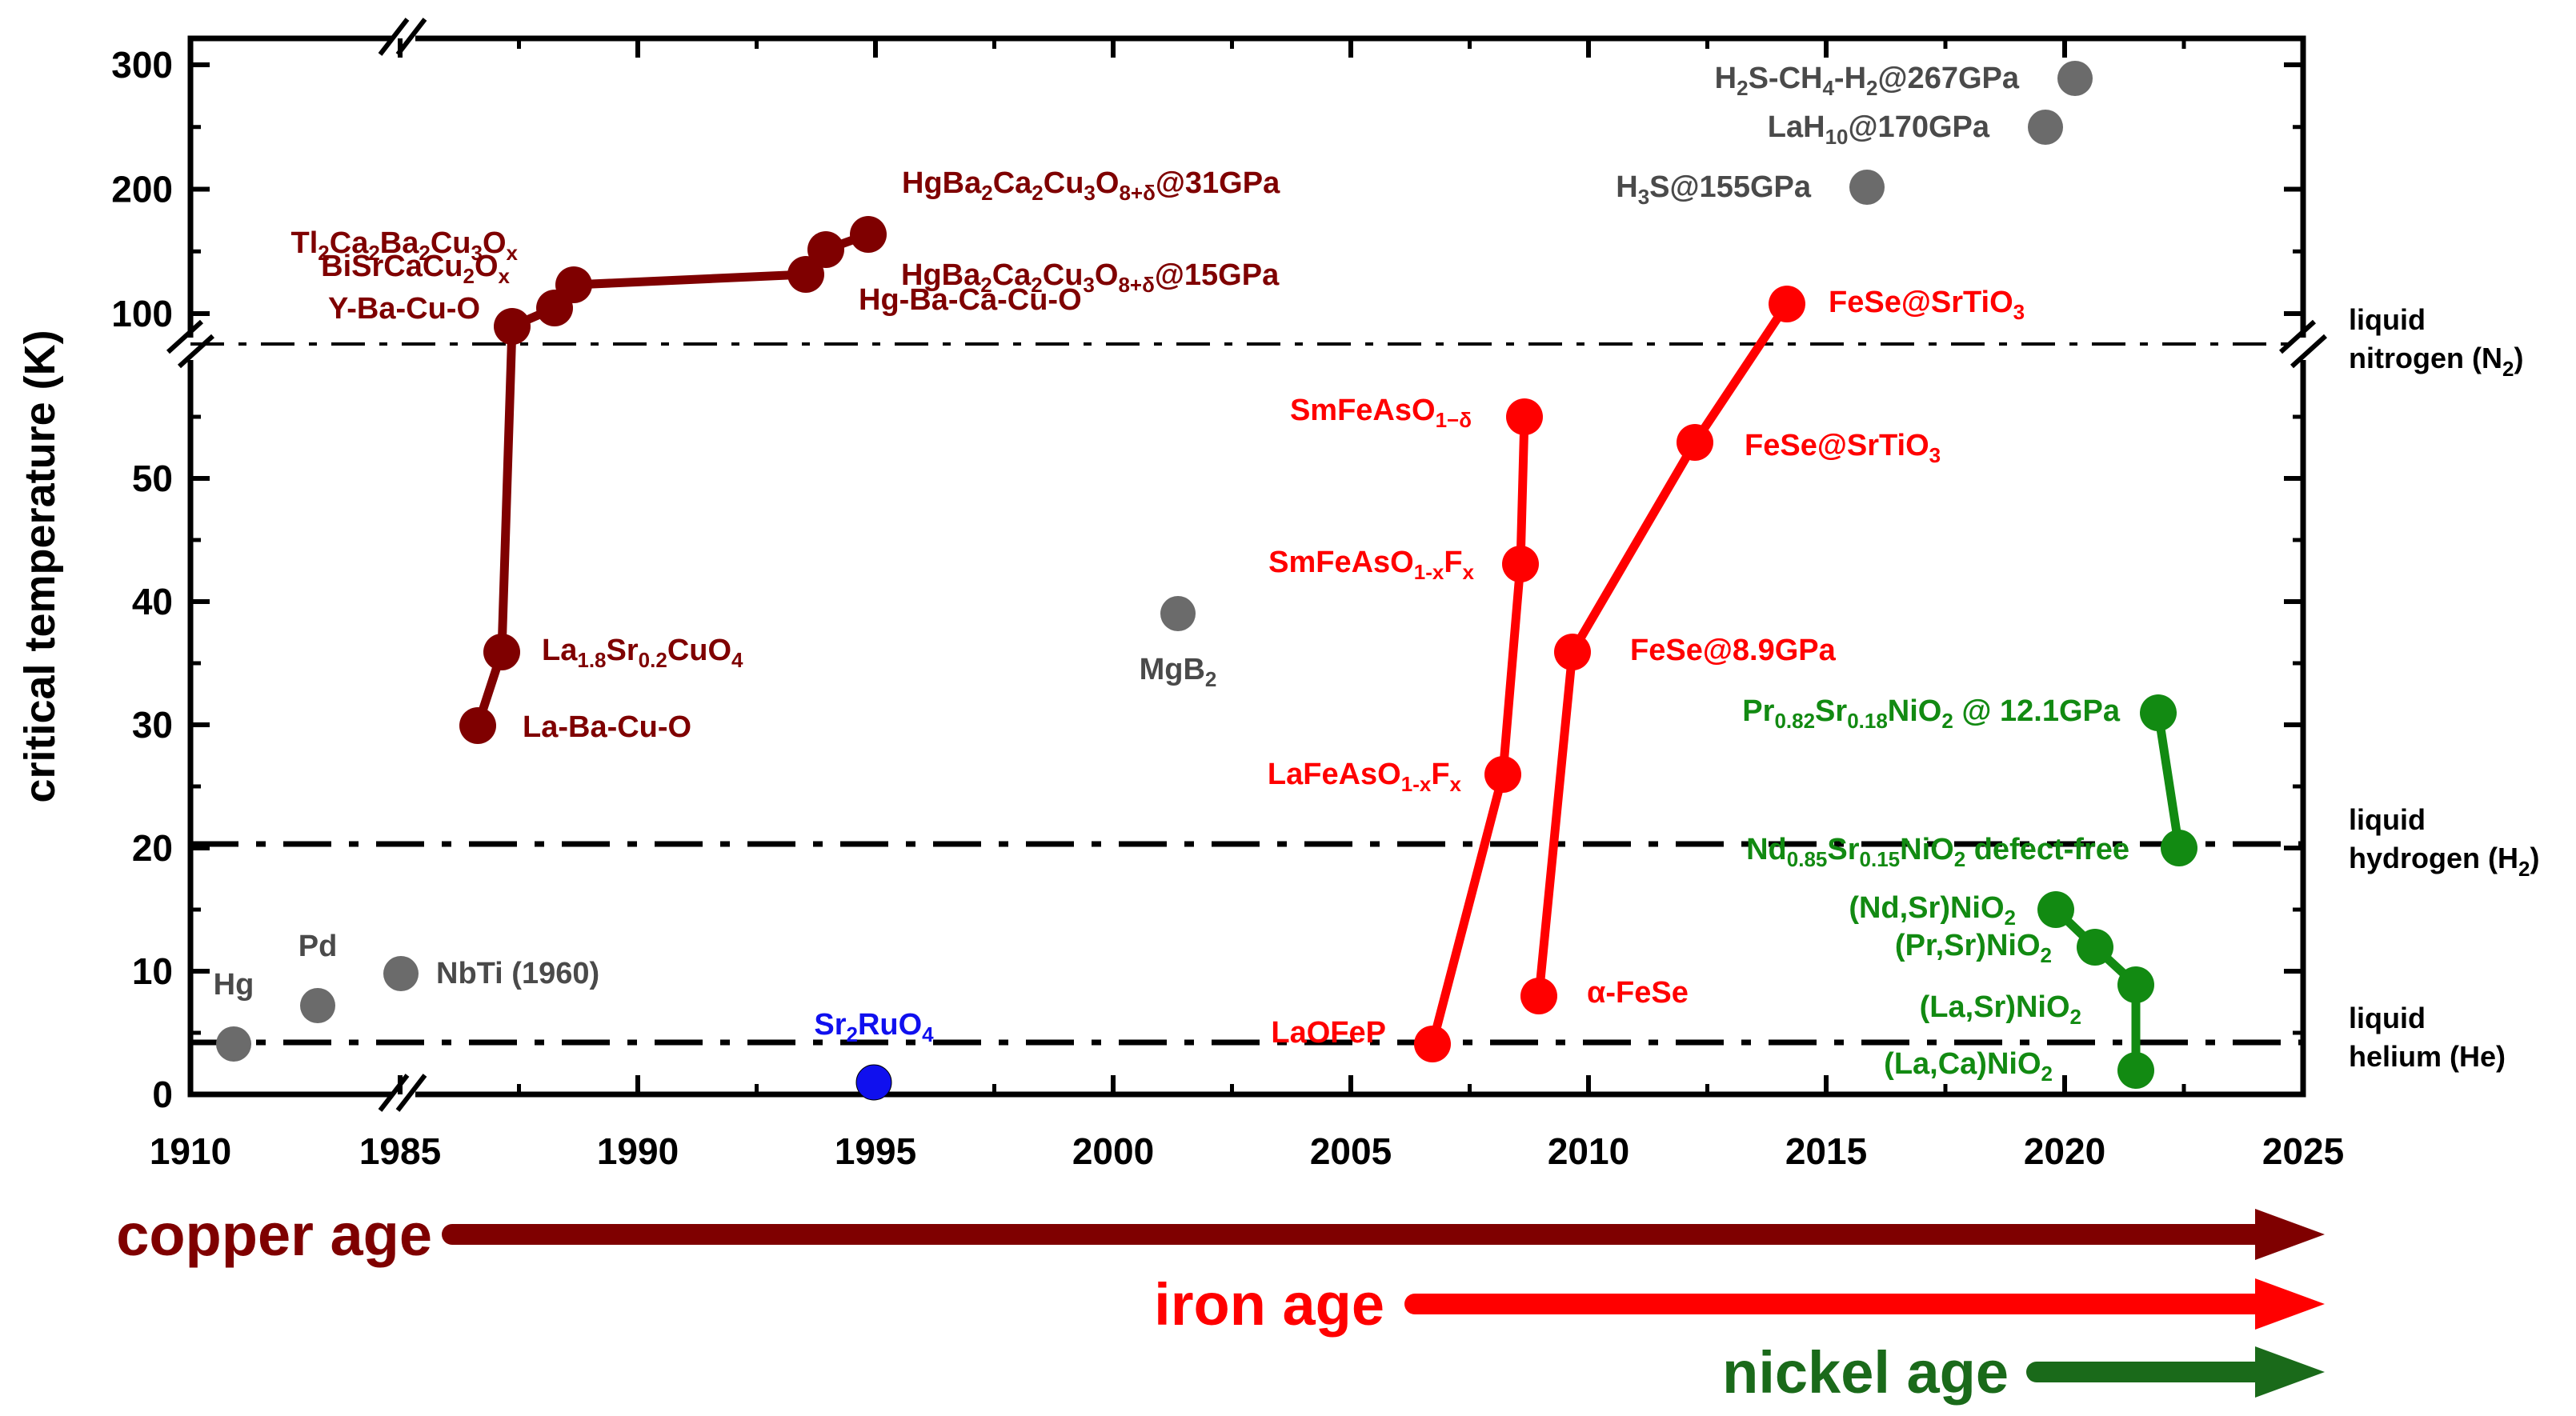 This screenshot has width=2576, height=1416. Describe the element at coordinates (1919, 127) in the screenshot. I see `label-part: @170GPa` at that location.